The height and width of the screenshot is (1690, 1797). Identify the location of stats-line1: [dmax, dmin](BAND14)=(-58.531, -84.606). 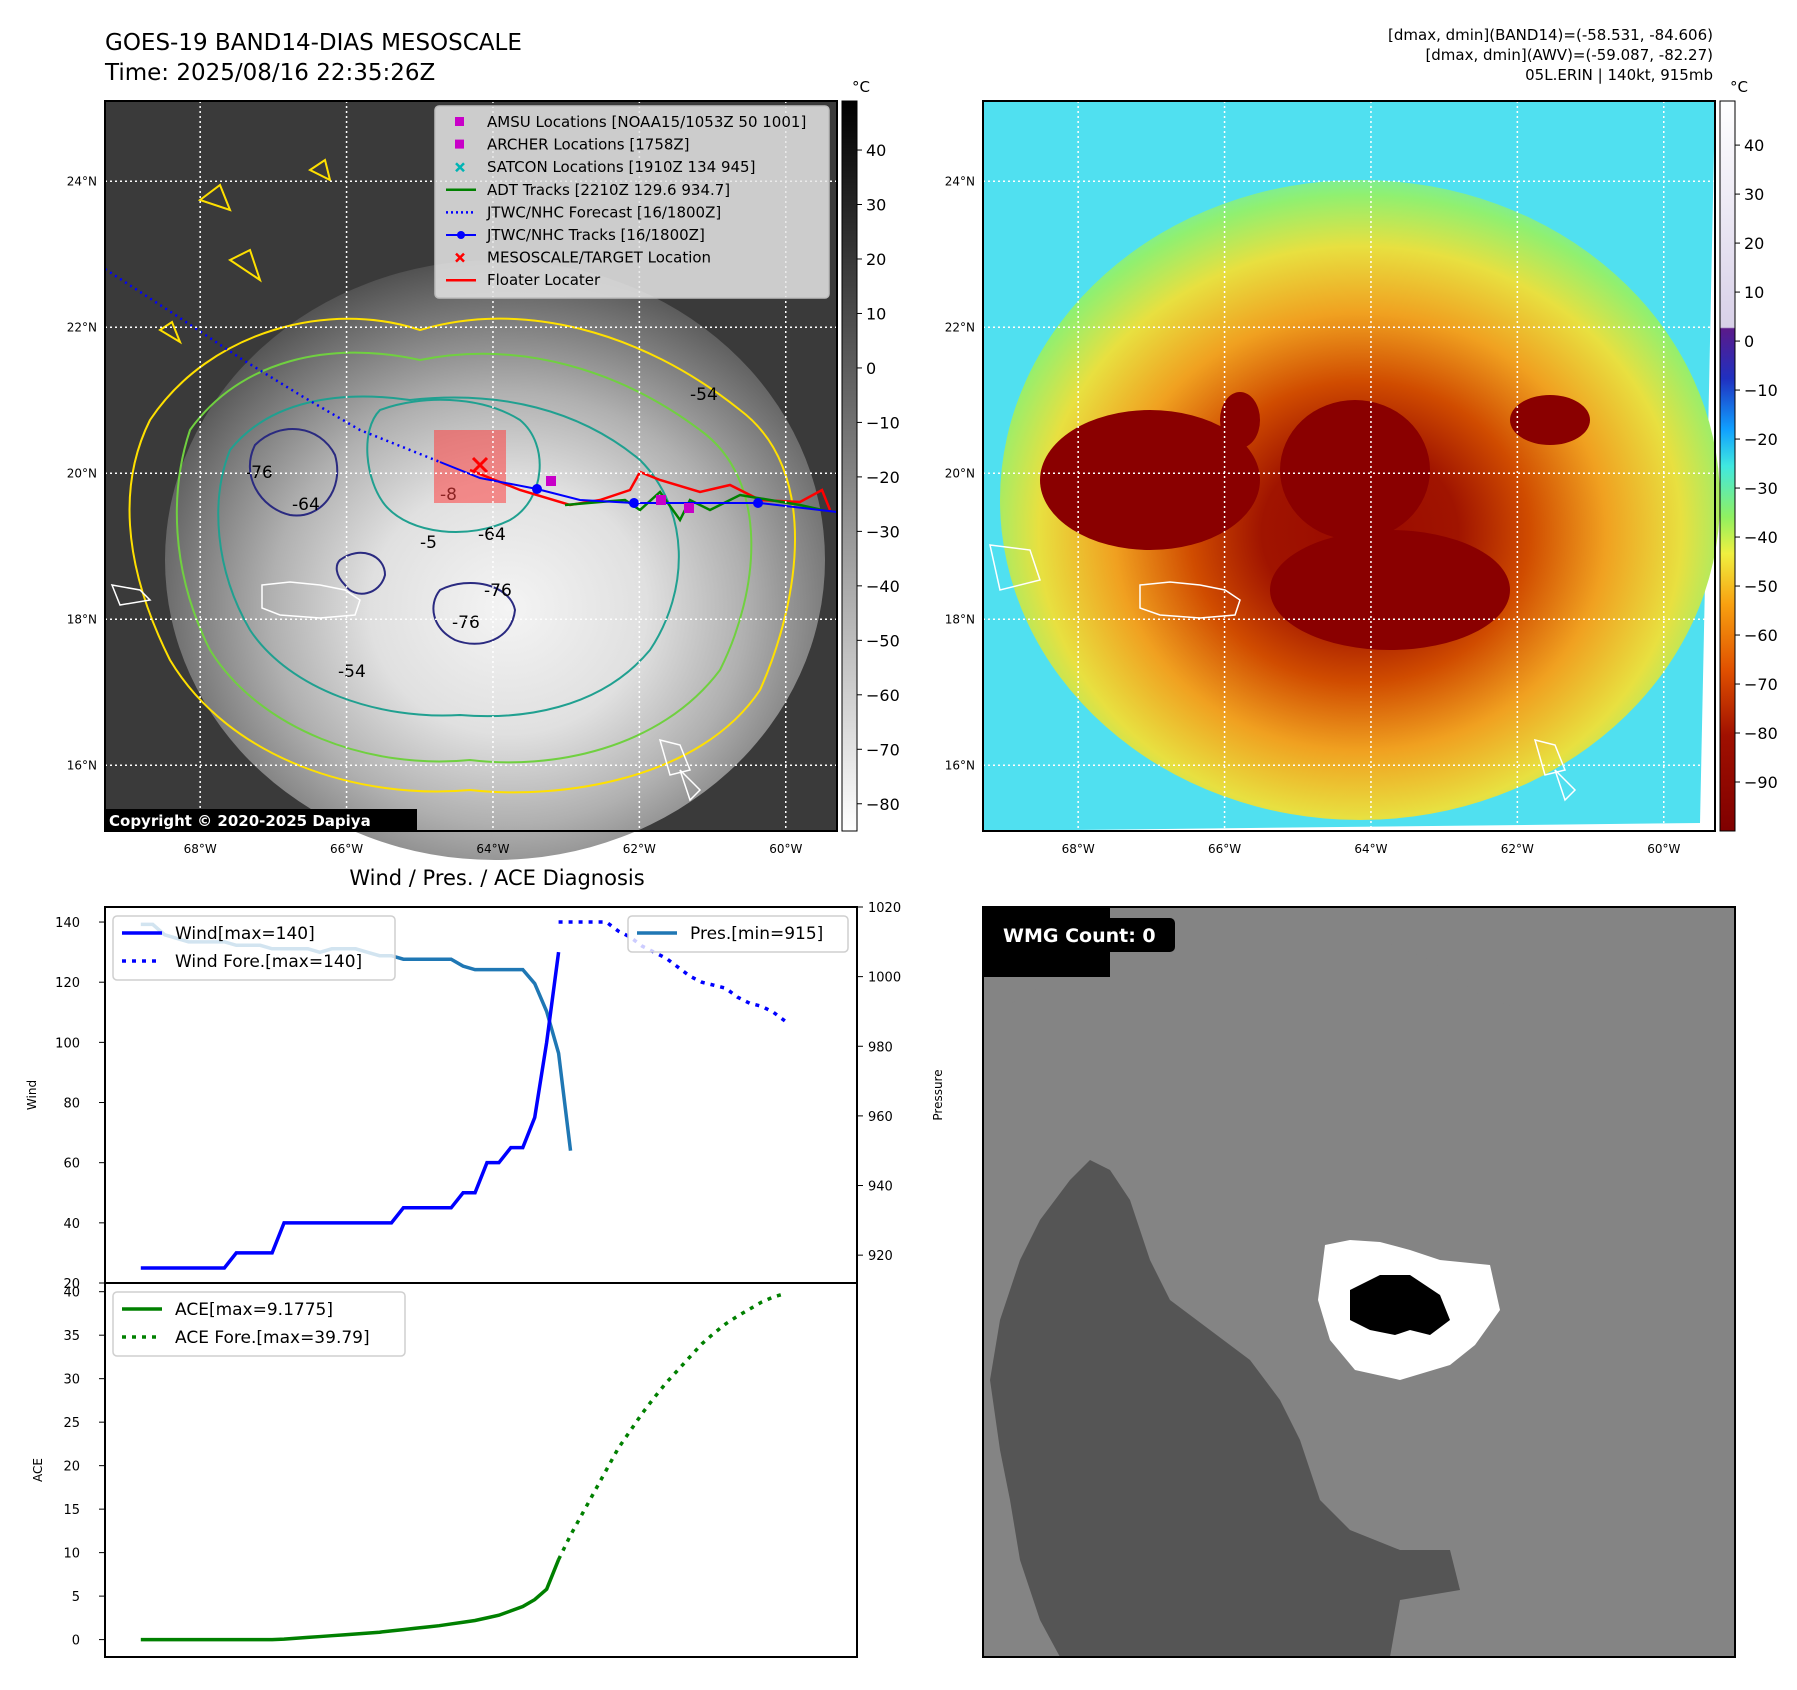
(1550, 35).